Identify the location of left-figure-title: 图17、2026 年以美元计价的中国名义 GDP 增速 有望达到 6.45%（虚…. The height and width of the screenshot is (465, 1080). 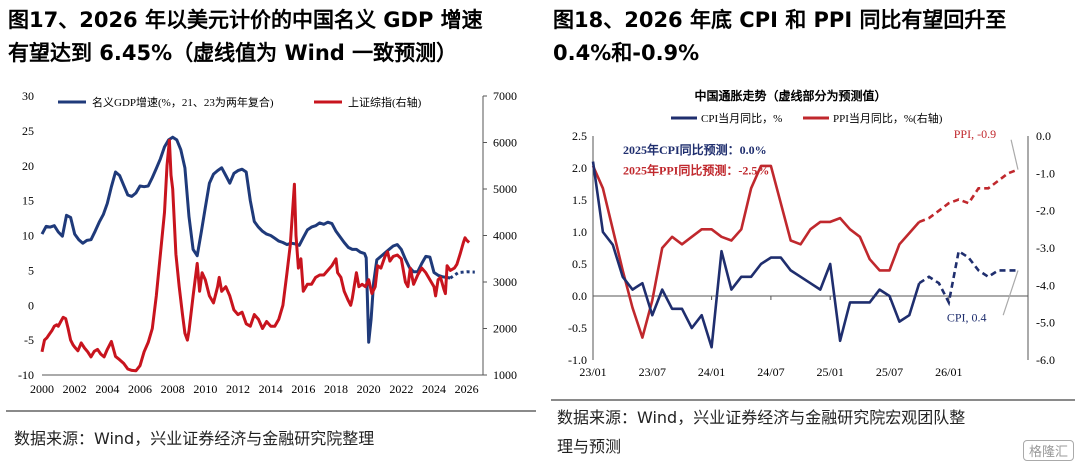
(245, 37).